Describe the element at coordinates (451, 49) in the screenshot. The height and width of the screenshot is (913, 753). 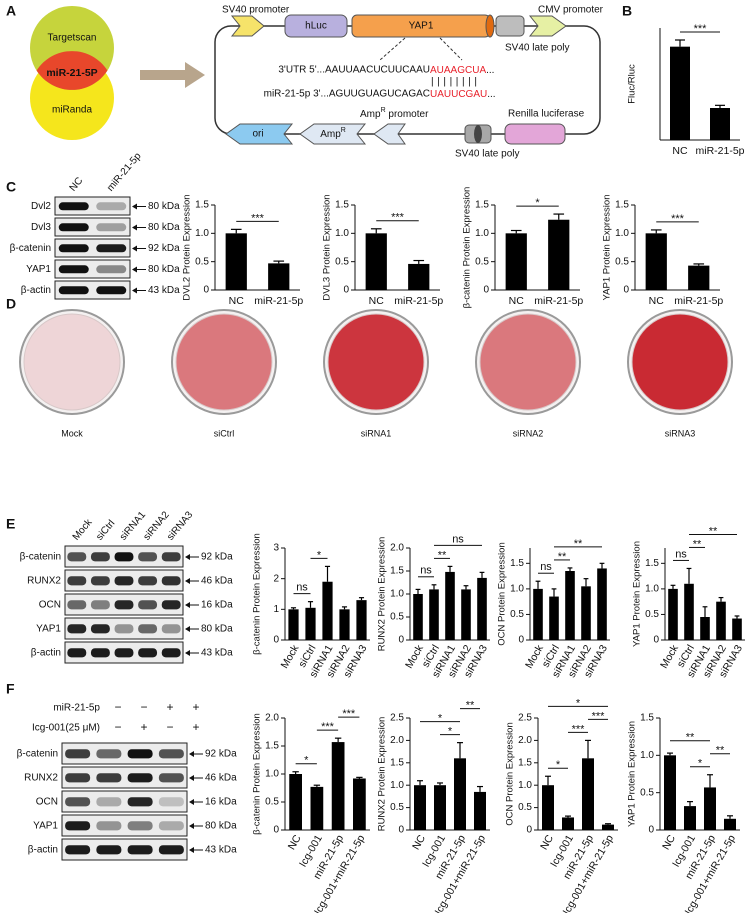
I see `dashed-line` at that location.